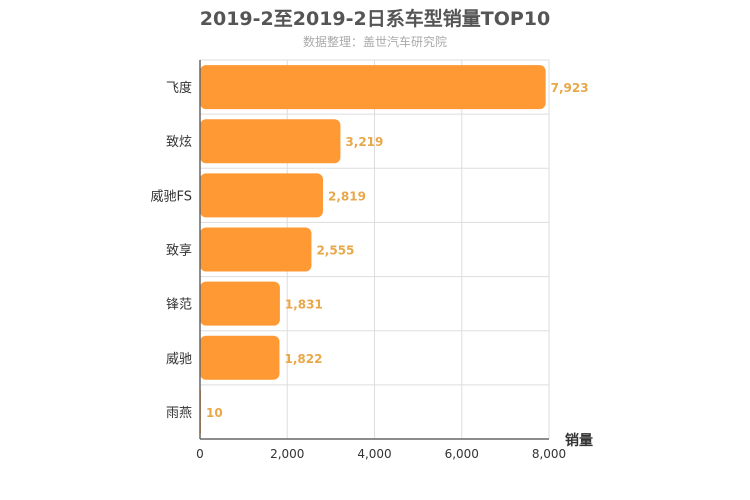 This screenshot has height=500, width=750. What do you see at coordinates (214, 413) in the screenshot?
I see `data-label: 10` at bounding box center [214, 413].